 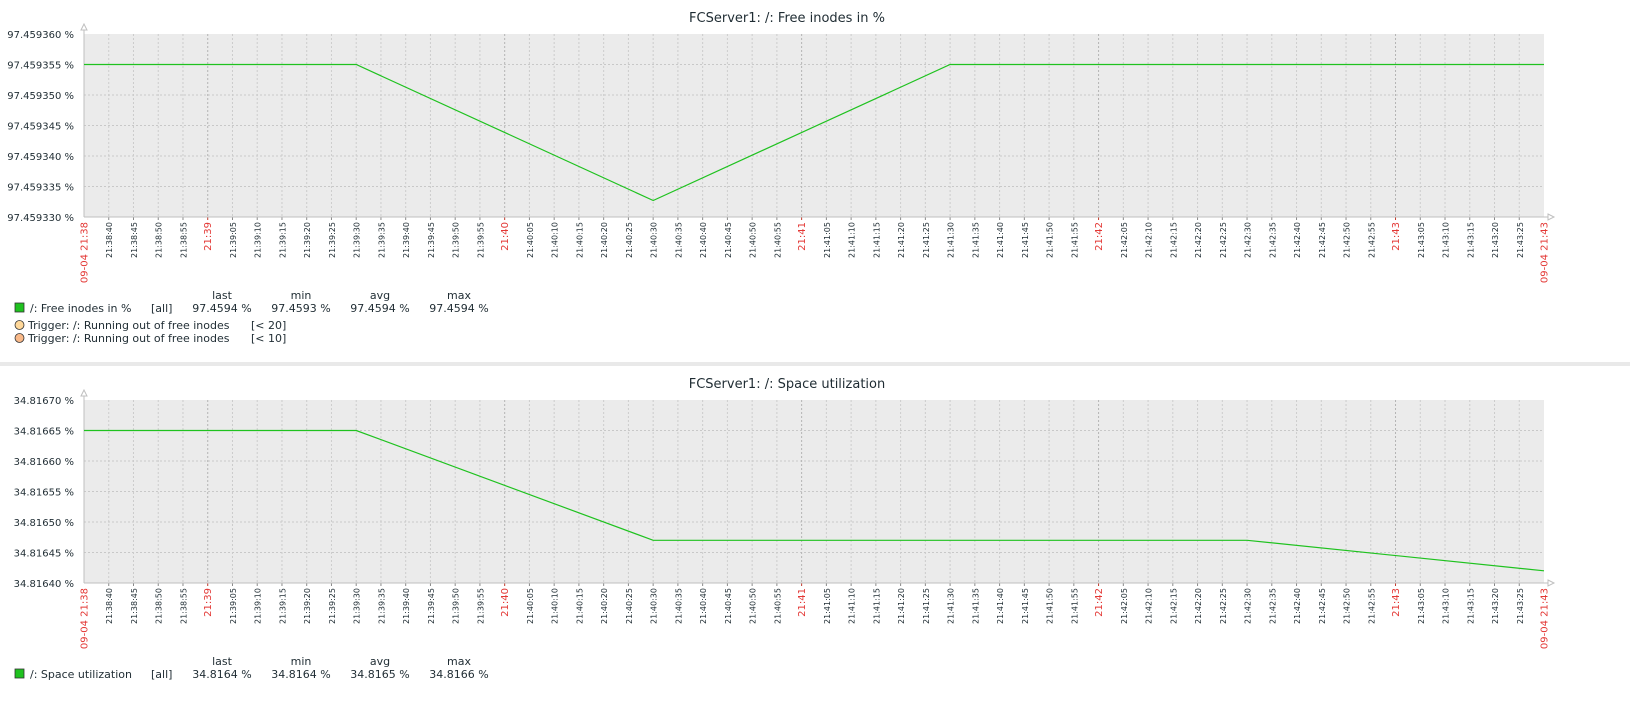 I want to click on g2-x-tick-label: 21:42:40, so click(x=1297, y=606).